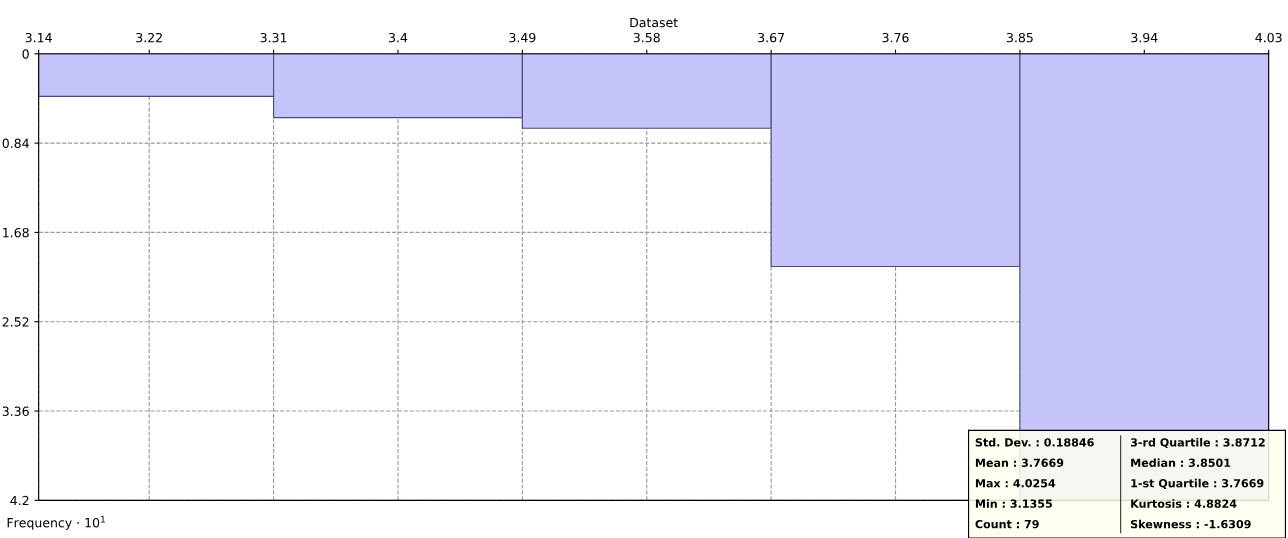 This screenshot has height=538, width=1288. Describe the element at coordinates (16, 232) in the screenshot. I see `y-tick-label: 1.68` at that location.